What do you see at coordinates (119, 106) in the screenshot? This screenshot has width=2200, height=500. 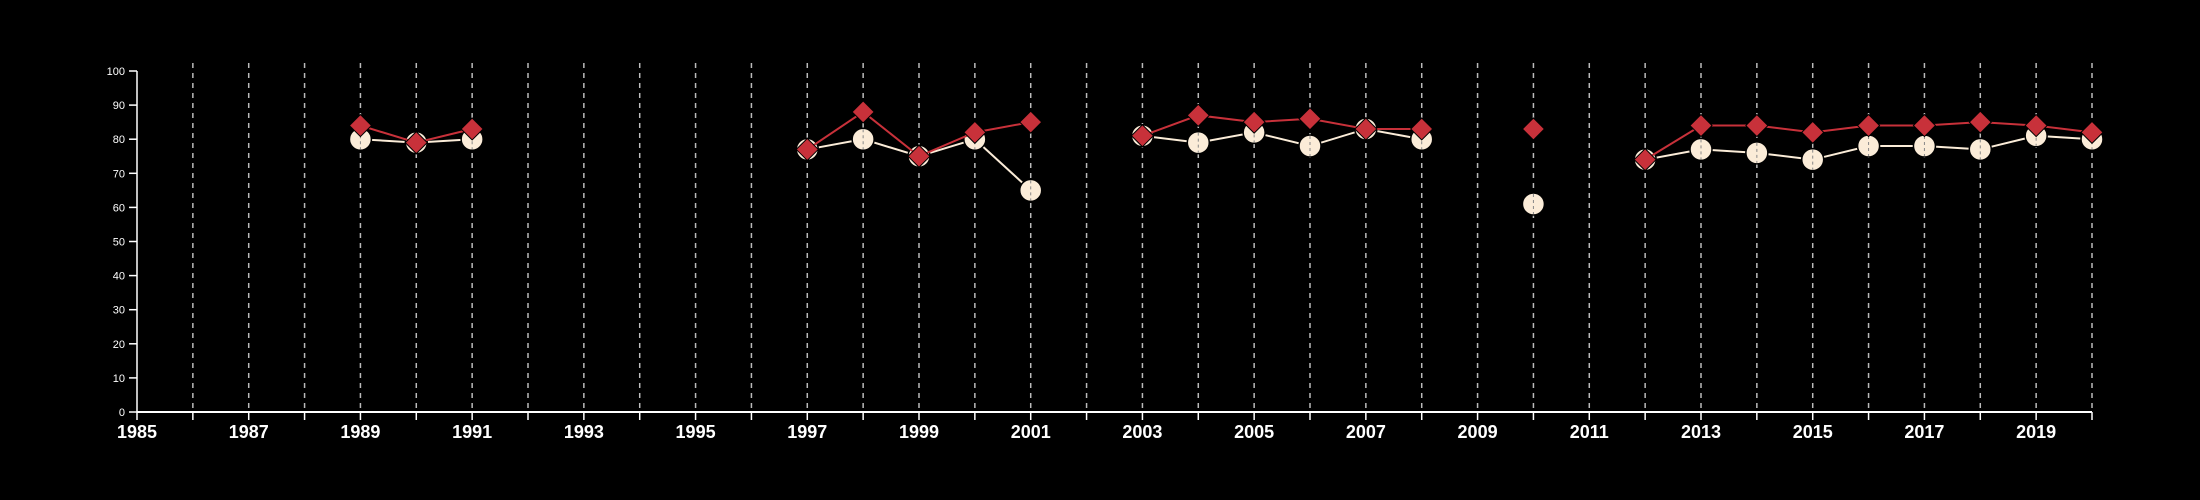 I see `y-tick-label: 90` at bounding box center [119, 106].